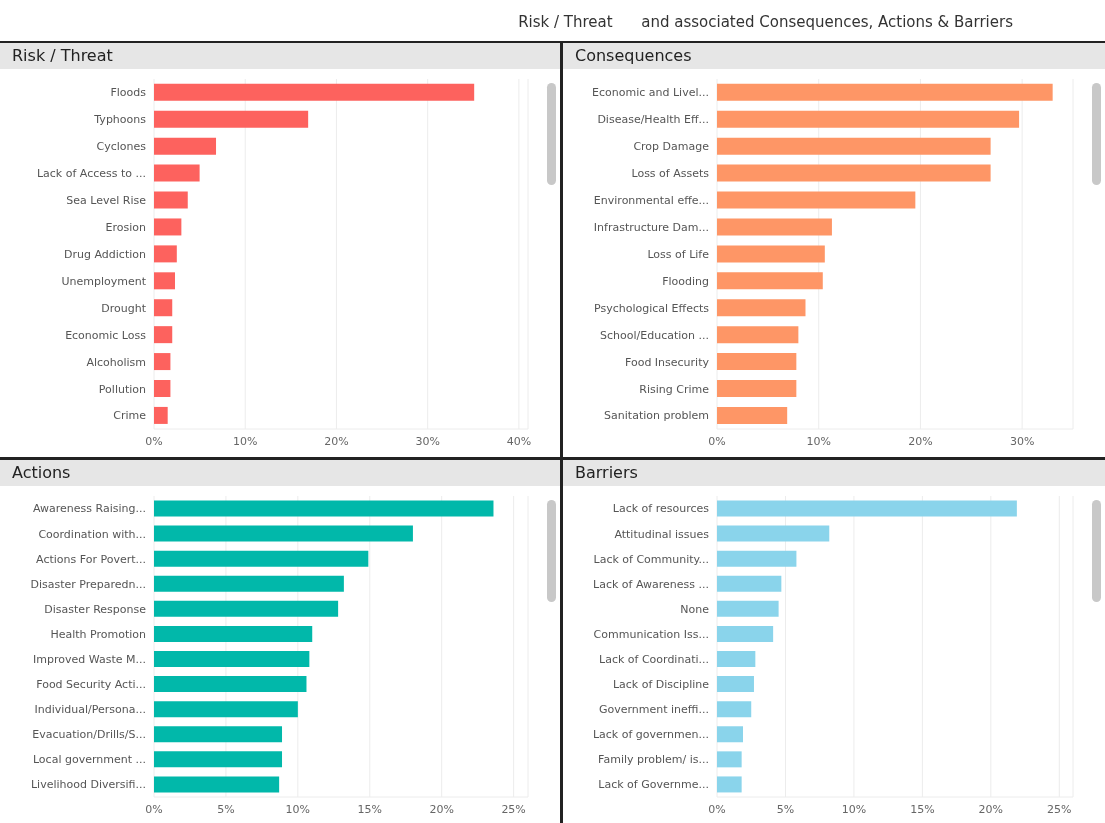 Image resolution: width=1105 pixels, height=823 pixels. What do you see at coordinates (765, 22) in the screenshot?
I see `text: Risk / Threat and associated Consequences, Actions & Barriers` at bounding box center [765, 22].